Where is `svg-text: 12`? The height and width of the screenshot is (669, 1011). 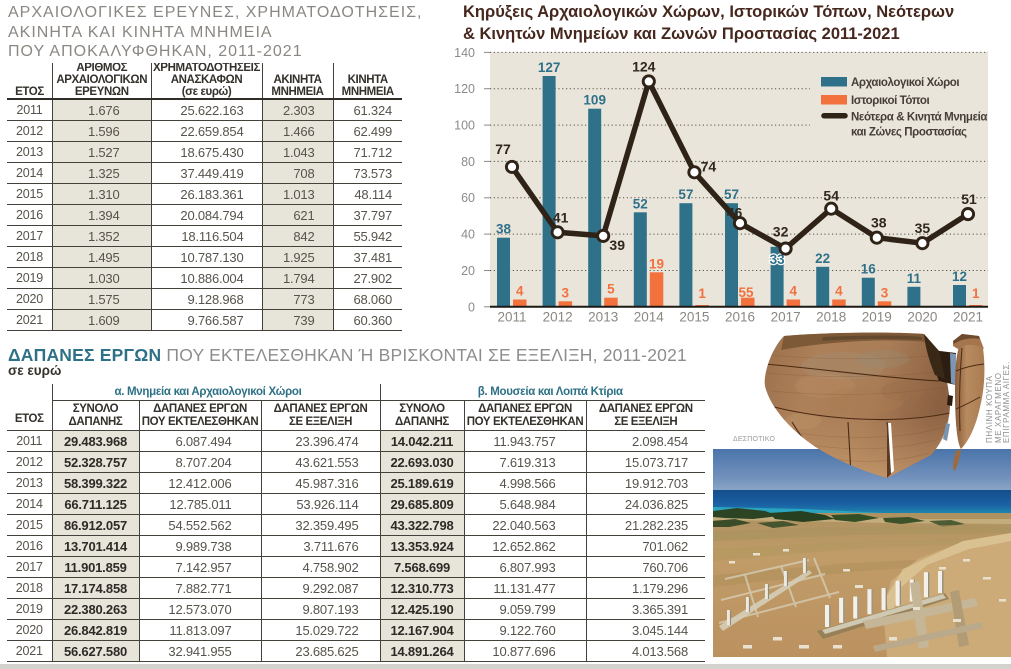 svg-text: 12 is located at coordinates (959, 276).